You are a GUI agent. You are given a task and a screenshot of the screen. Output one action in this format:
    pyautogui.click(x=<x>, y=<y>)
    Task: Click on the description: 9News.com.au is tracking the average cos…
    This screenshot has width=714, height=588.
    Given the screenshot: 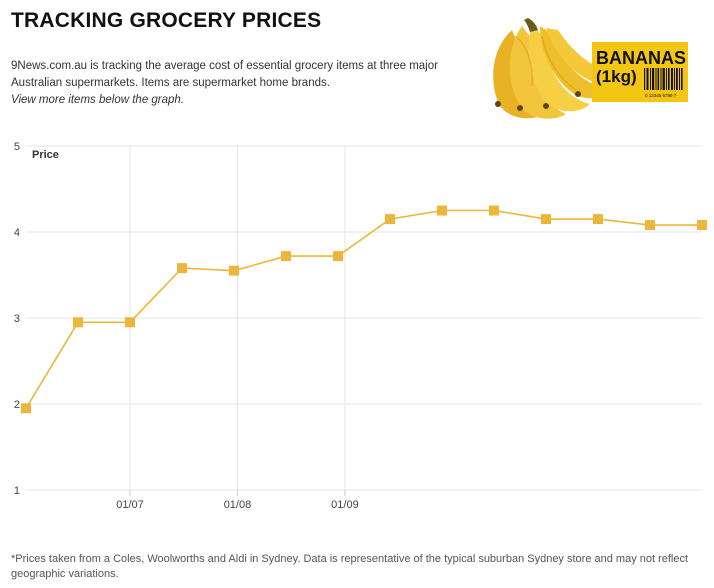 What is the action you would take?
    pyautogui.click(x=246, y=83)
    